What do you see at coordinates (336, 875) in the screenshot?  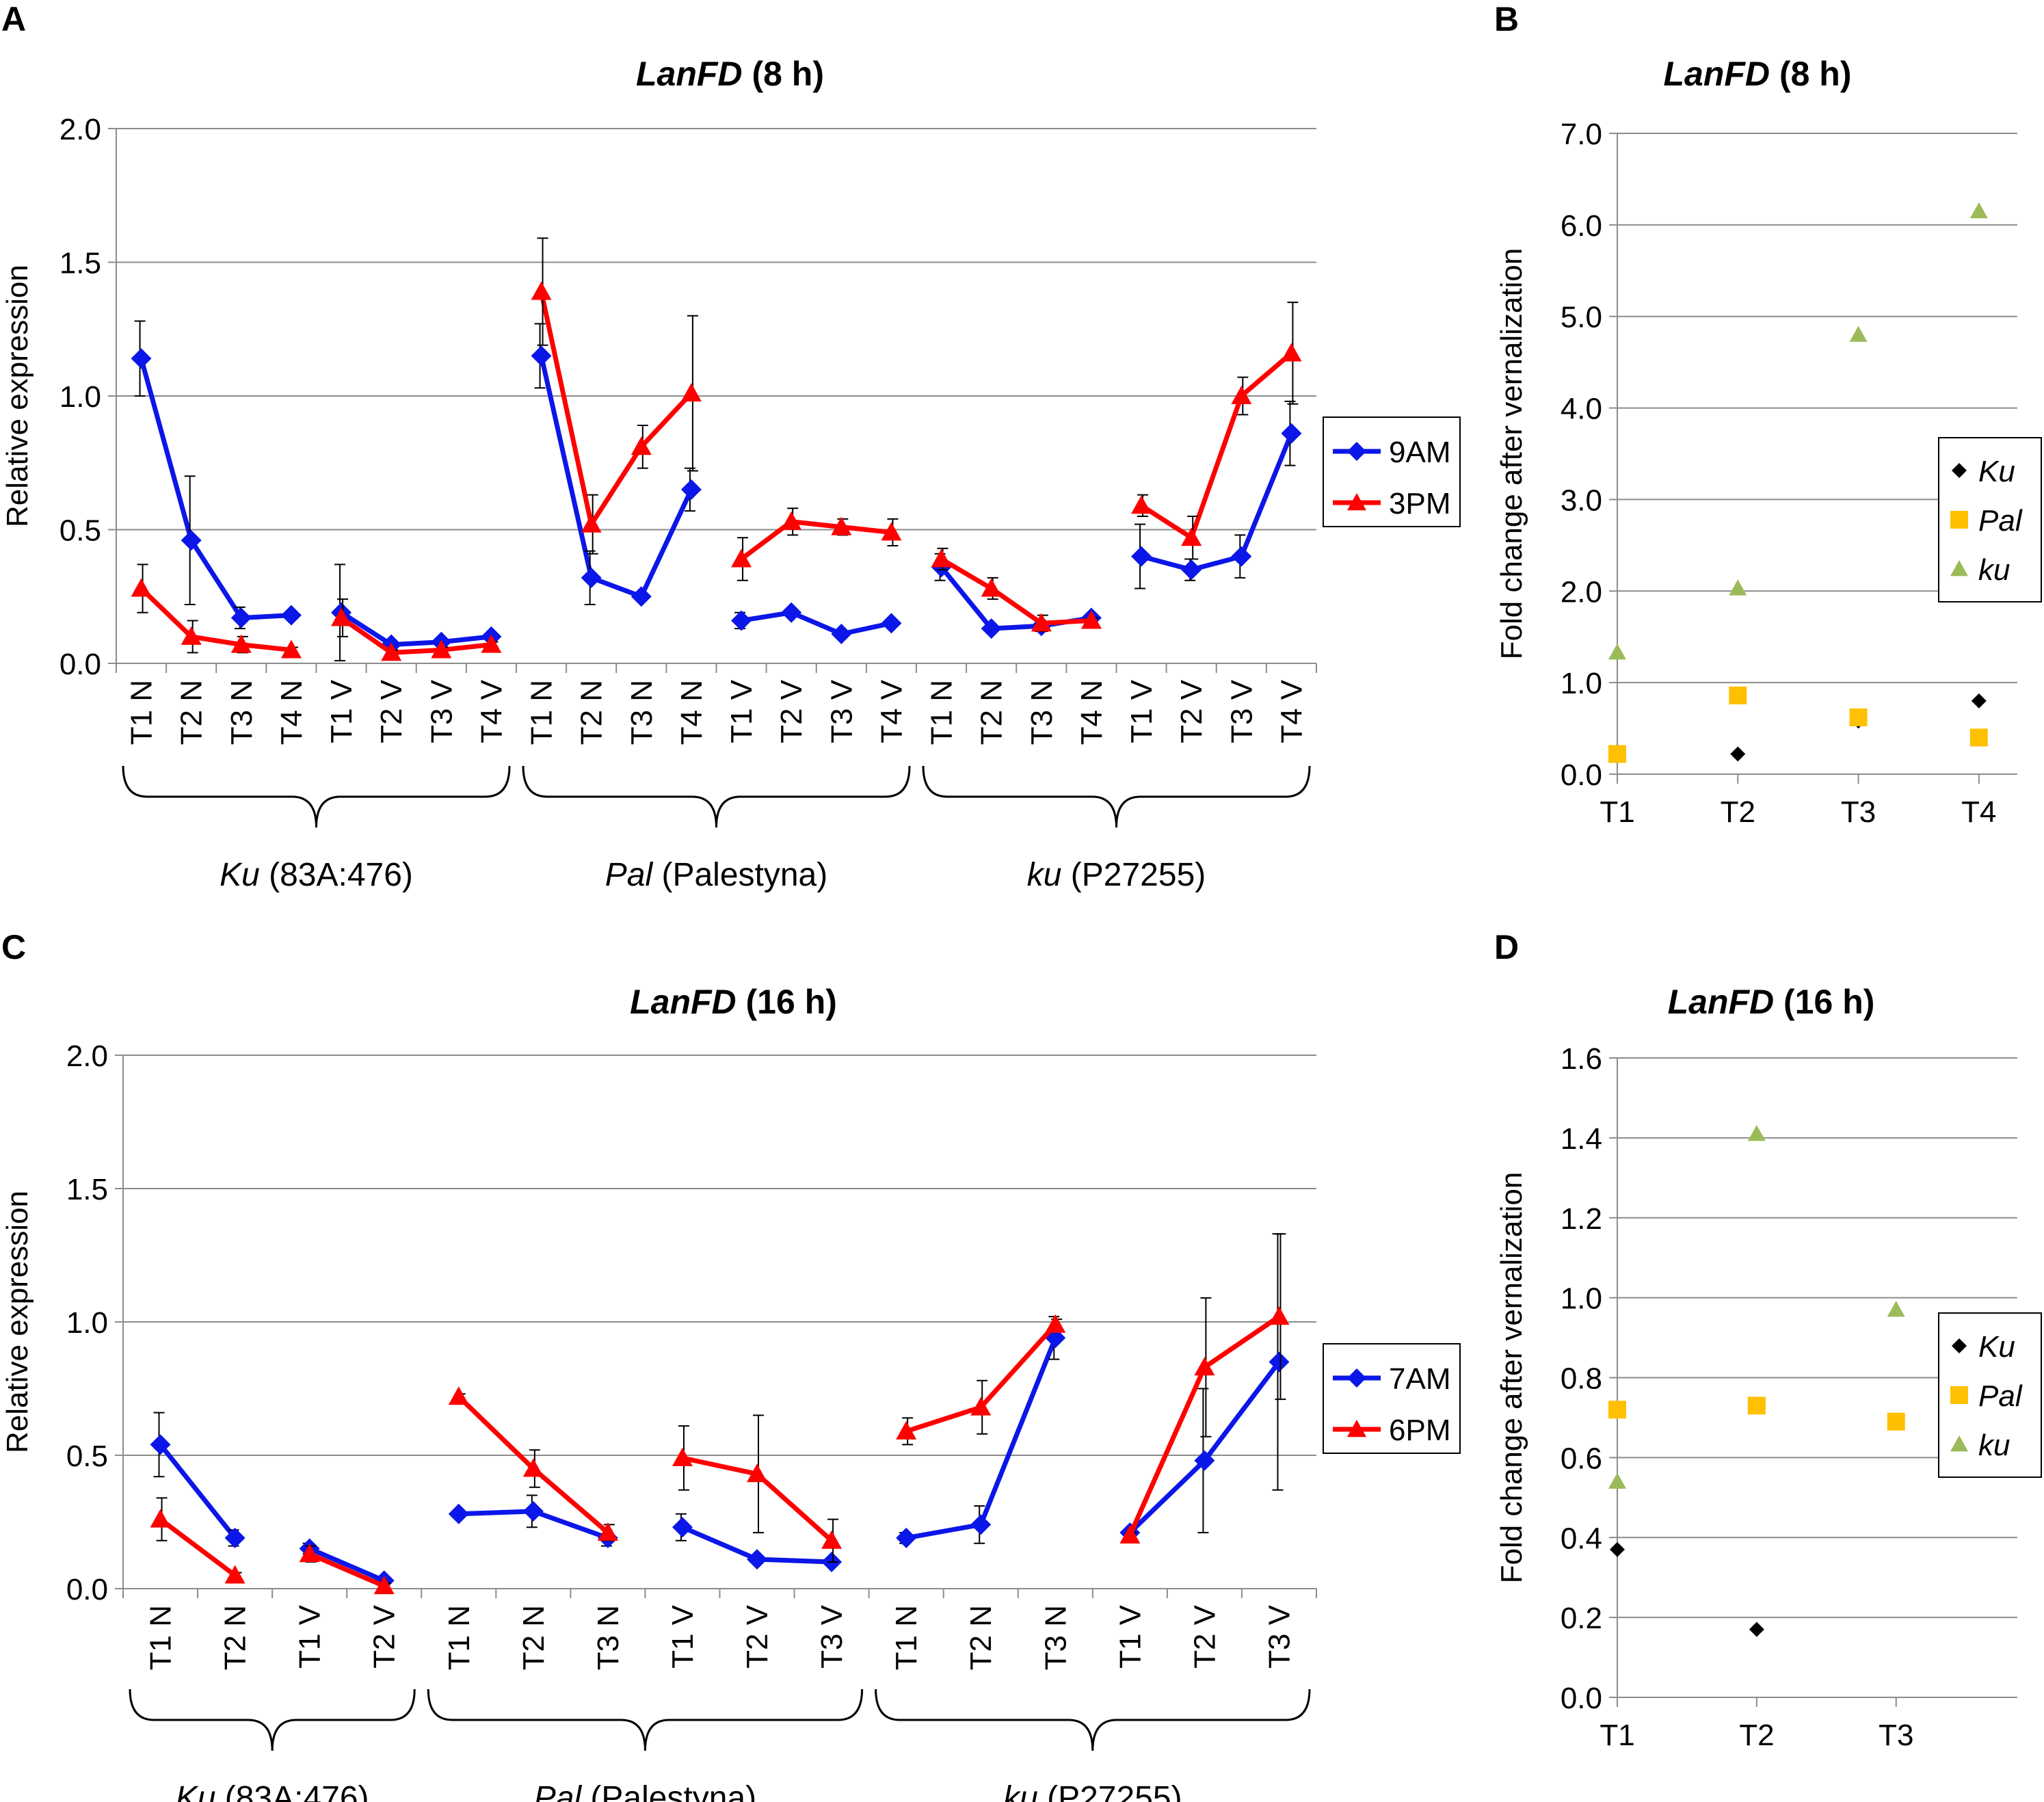 I see `group-label-accession: (83A:476)` at bounding box center [336, 875].